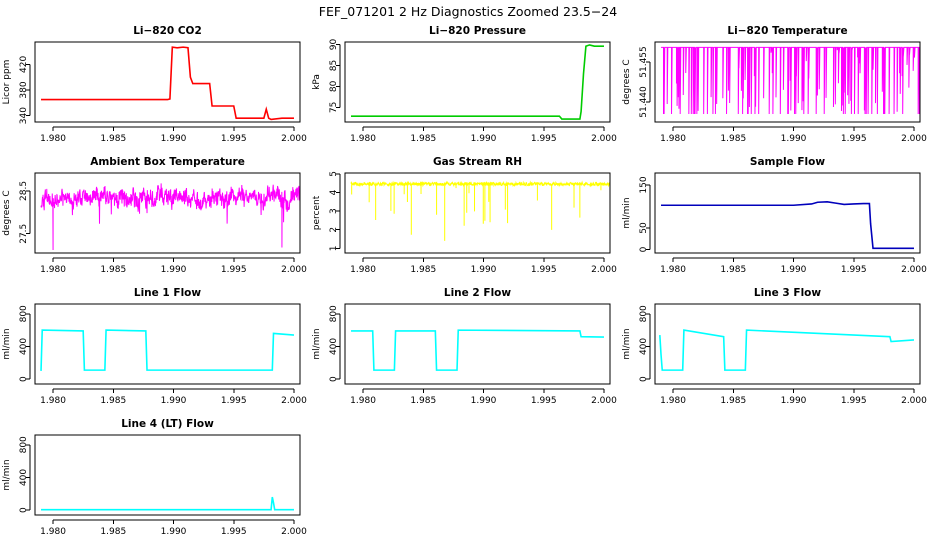  Describe the element at coordinates (24, 234) in the screenshot. I see `y-tick-label: 27.5` at that location.